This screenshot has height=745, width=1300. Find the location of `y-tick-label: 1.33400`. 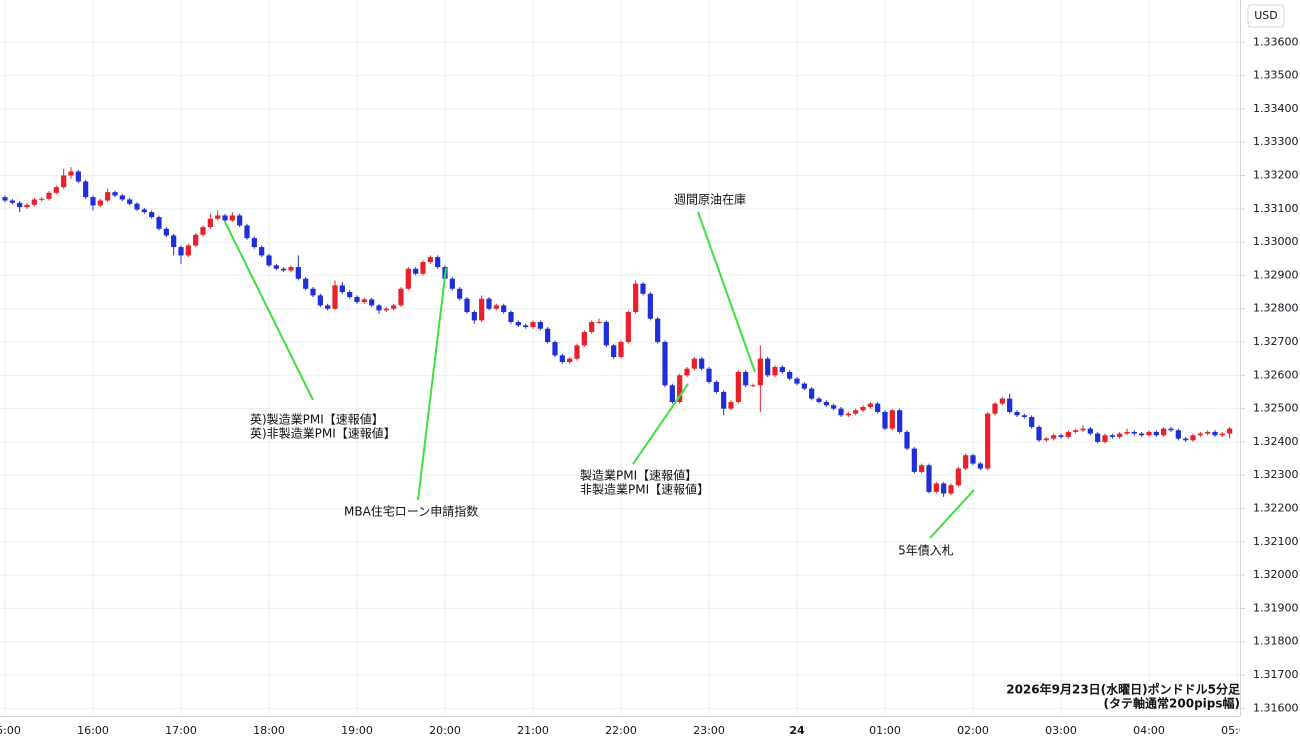

y-tick-label: 1.33400 is located at coordinates (1276, 108).